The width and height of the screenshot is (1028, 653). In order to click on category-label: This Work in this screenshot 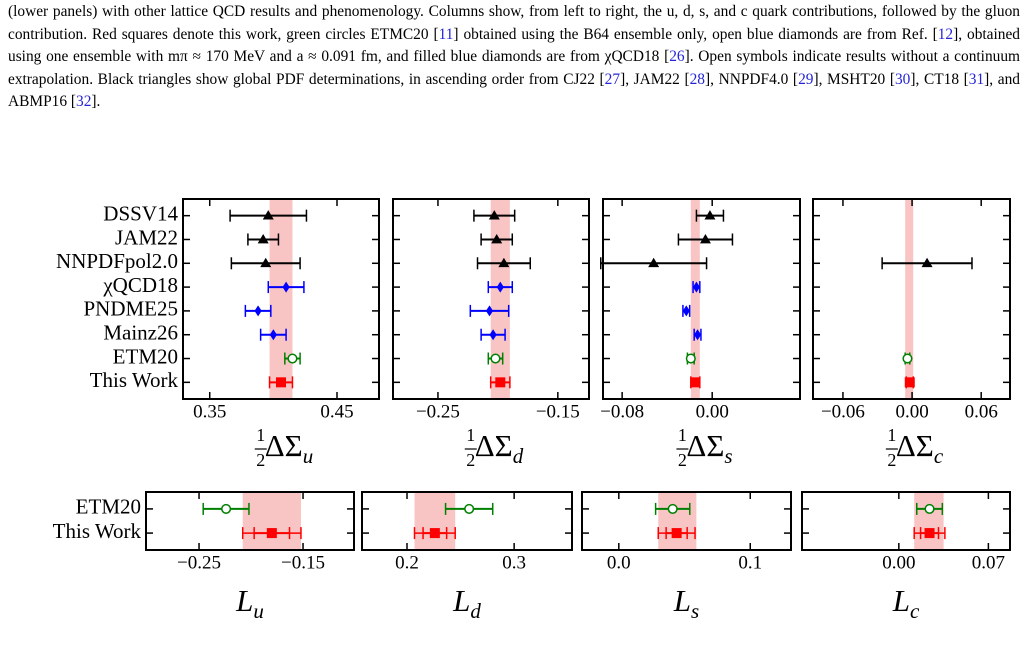, I will do `click(97, 531)`.